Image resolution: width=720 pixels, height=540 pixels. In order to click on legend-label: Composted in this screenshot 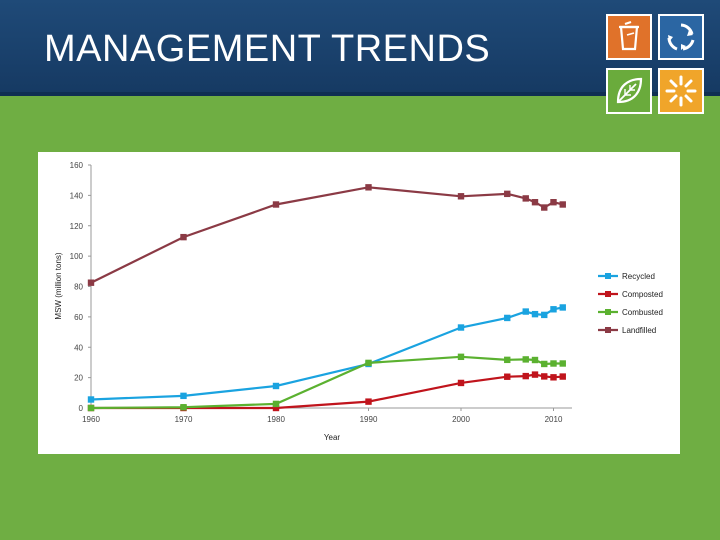, I will do `click(642, 294)`.